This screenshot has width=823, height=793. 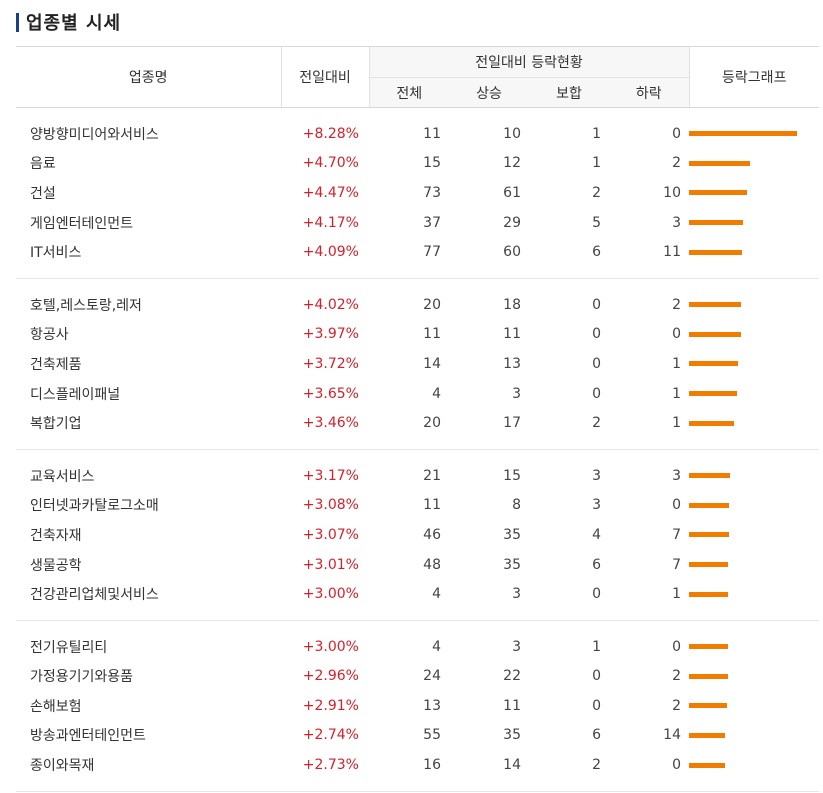 I want to click on count-flat: 2, so click(x=596, y=423).